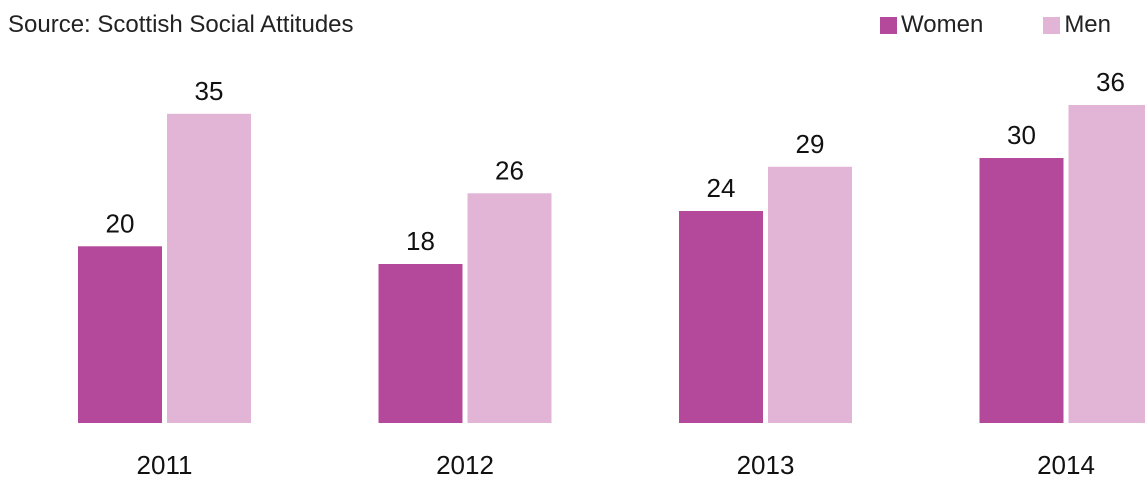  I want to click on data-label-women-2014: 30, so click(1021, 135).